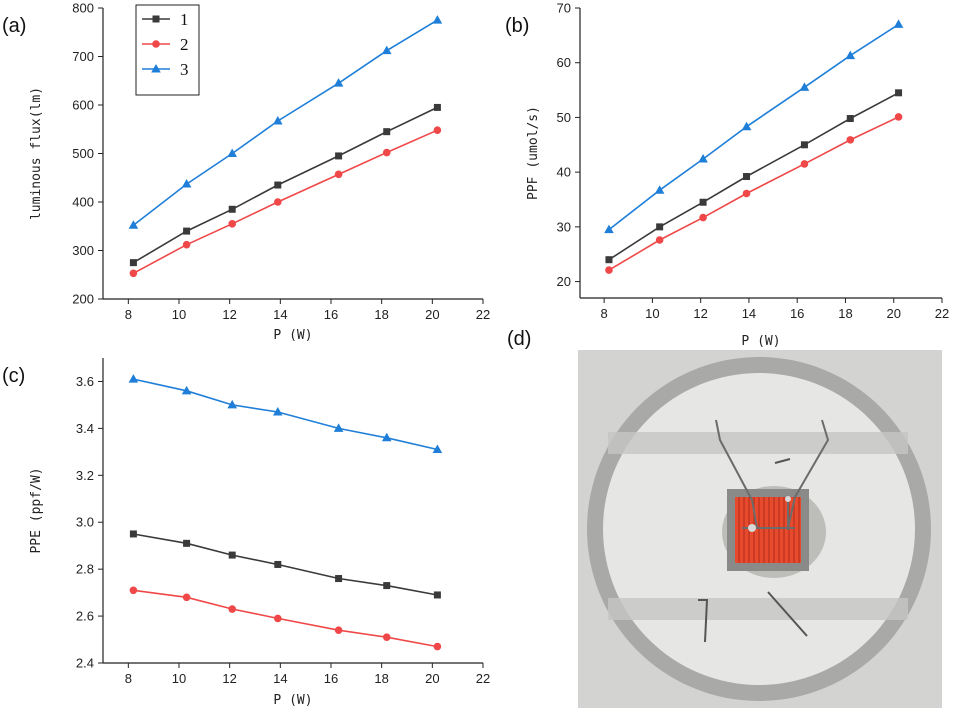  What do you see at coordinates (83, 8) in the screenshot?
I see `y-tick-label: 800` at bounding box center [83, 8].